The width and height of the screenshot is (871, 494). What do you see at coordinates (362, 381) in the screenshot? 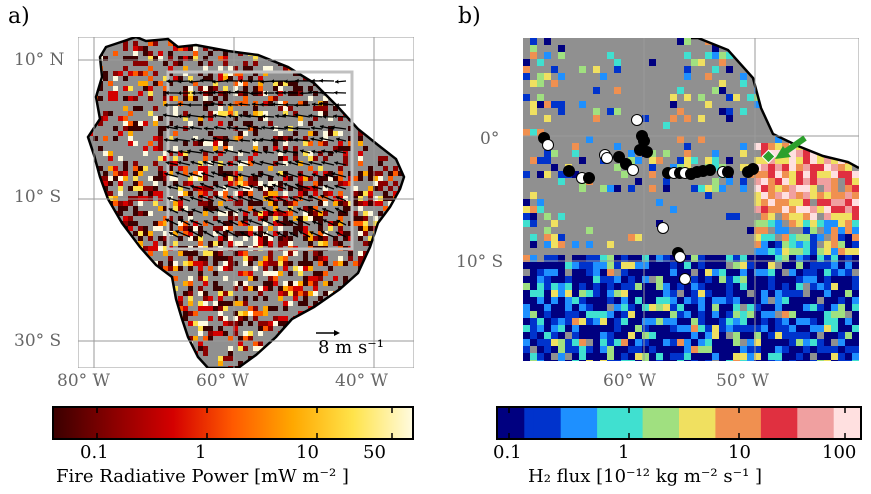
I see `lon-tick-40w: 40° W` at bounding box center [362, 381].